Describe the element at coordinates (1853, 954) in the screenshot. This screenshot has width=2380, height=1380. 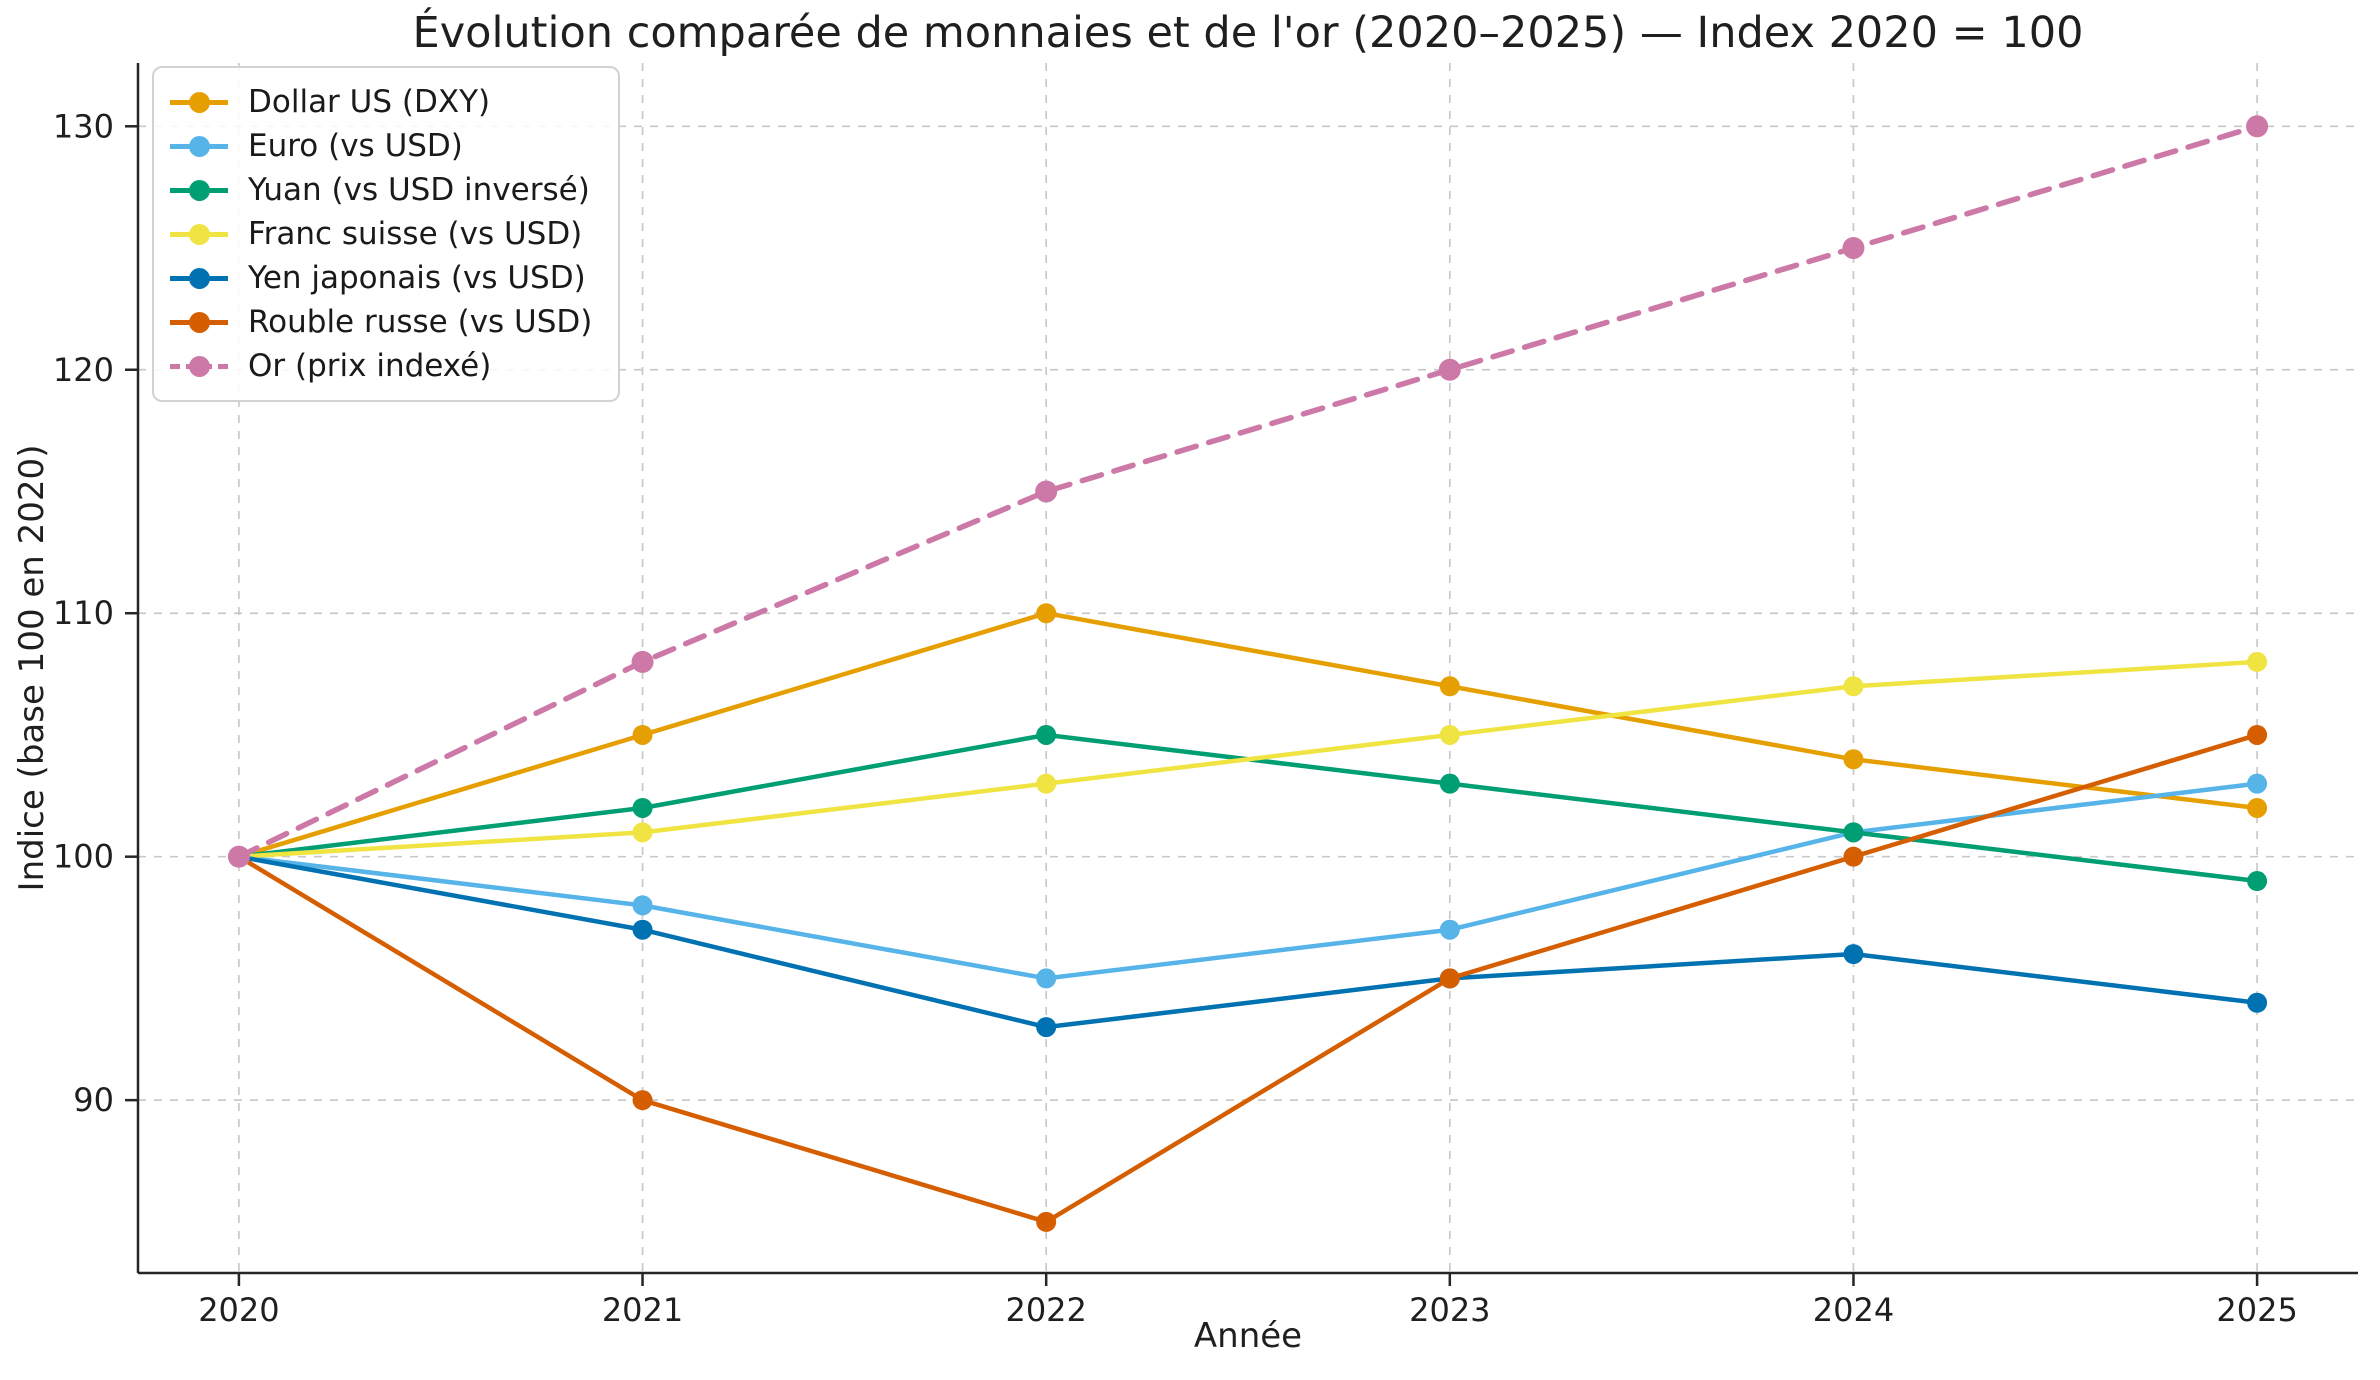
I see `series-point-4-2024` at that location.